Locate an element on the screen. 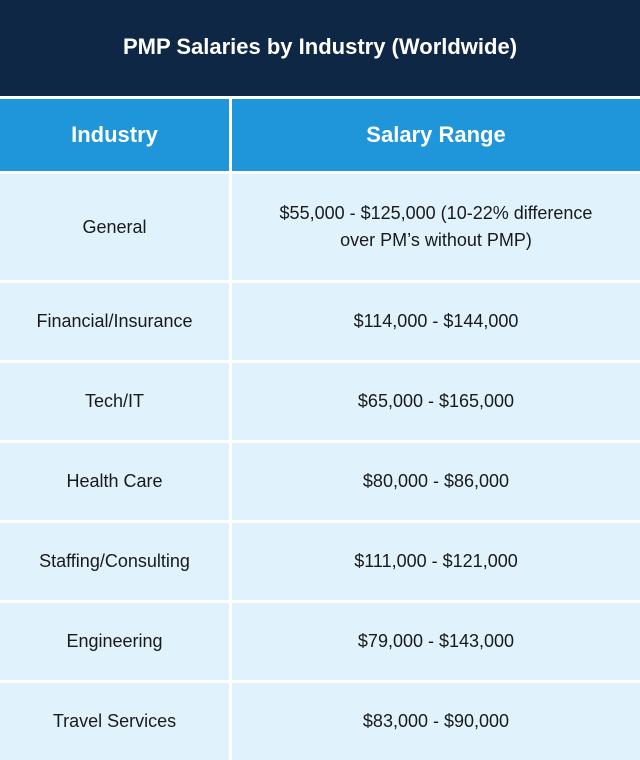 The height and width of the screenshot is (760, 640). table-row: Tech/IT $65,000 - $165,000 is located at coordinates (320, 400).